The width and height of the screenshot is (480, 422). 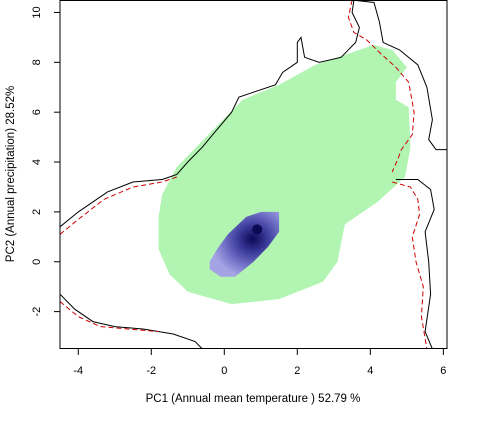 What do you see at coordinates (370, 371) in the screenshot?
I see `x-tick-label: 4` at bounding box center [370, 371].